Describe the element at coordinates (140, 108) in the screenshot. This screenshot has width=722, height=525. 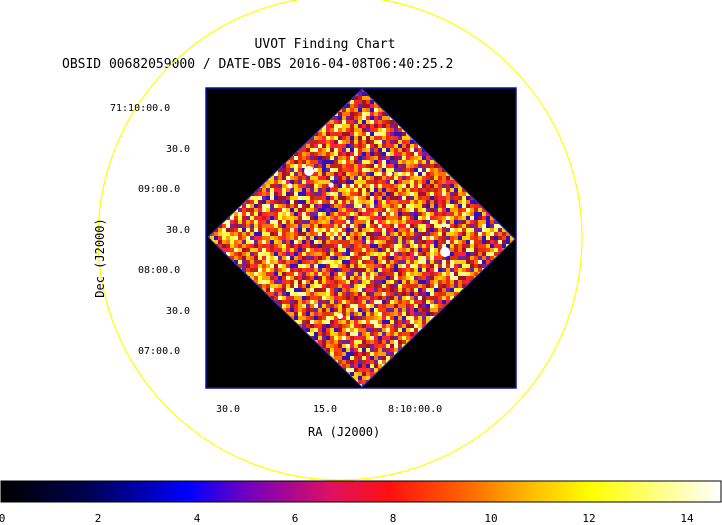
I see `dec-tick: 71:10:00.0` at that location.